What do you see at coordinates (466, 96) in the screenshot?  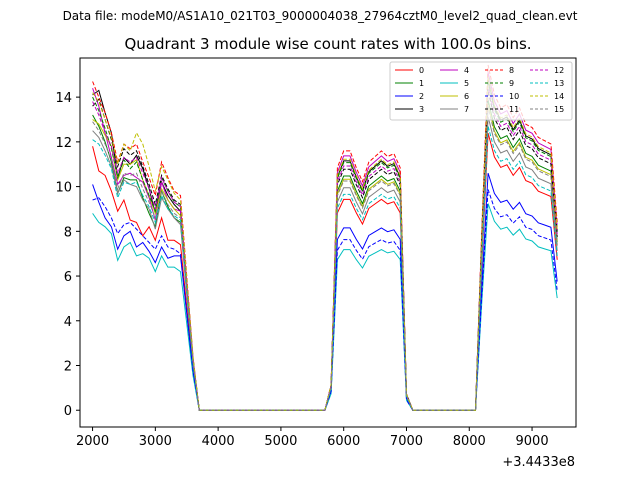 I see `legend-label-6: 6` at bounding box center [466, 96].